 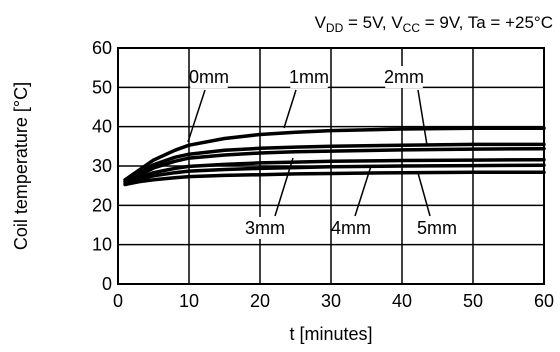 I want to click on y-tick-label: 10, so click(x=102, y=245).